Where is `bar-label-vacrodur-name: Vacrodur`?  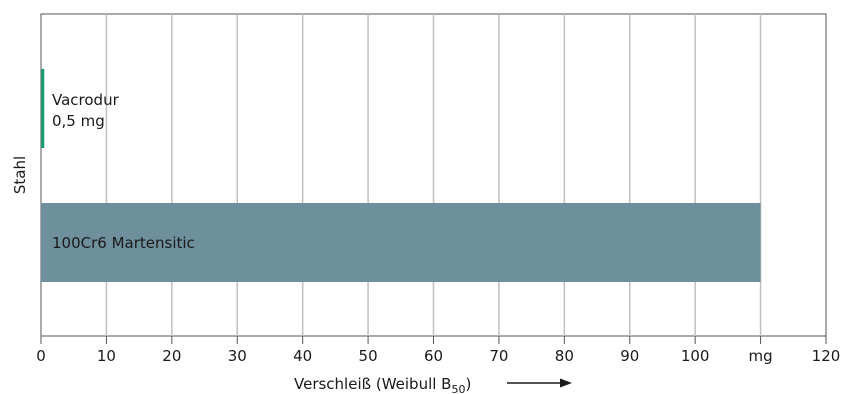 bar-label-vacrodur-name: Vacrodur is located at coordinates (86, 100).